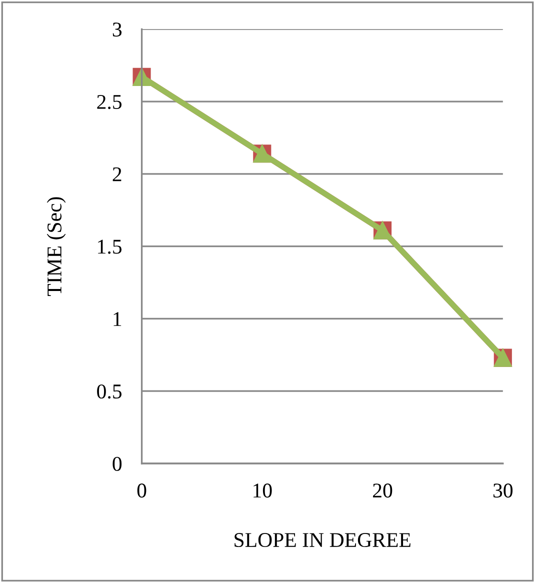 This screenshot has height=583, width=535. Describe the element at coordinates (109, 391) in the screenshot. I see `y-tick-label: 0.5` at that location.